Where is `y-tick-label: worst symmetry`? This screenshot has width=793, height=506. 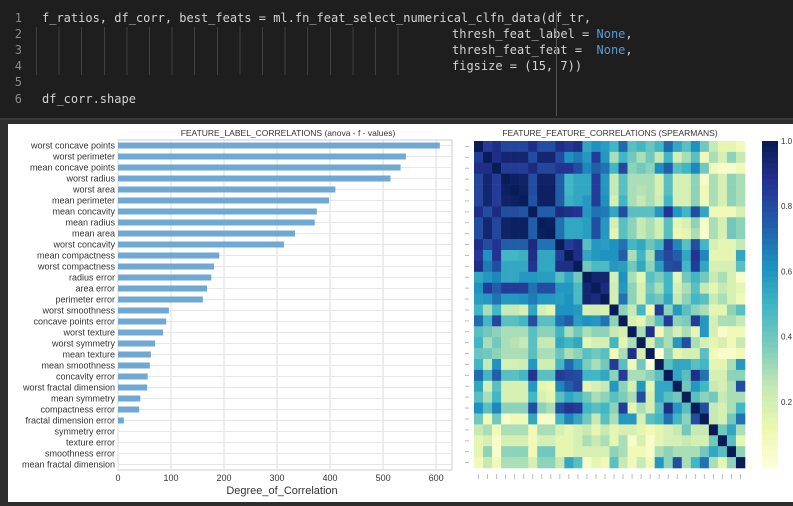 y-tick-label: worst symmetry is located at coordinates (83, 344).